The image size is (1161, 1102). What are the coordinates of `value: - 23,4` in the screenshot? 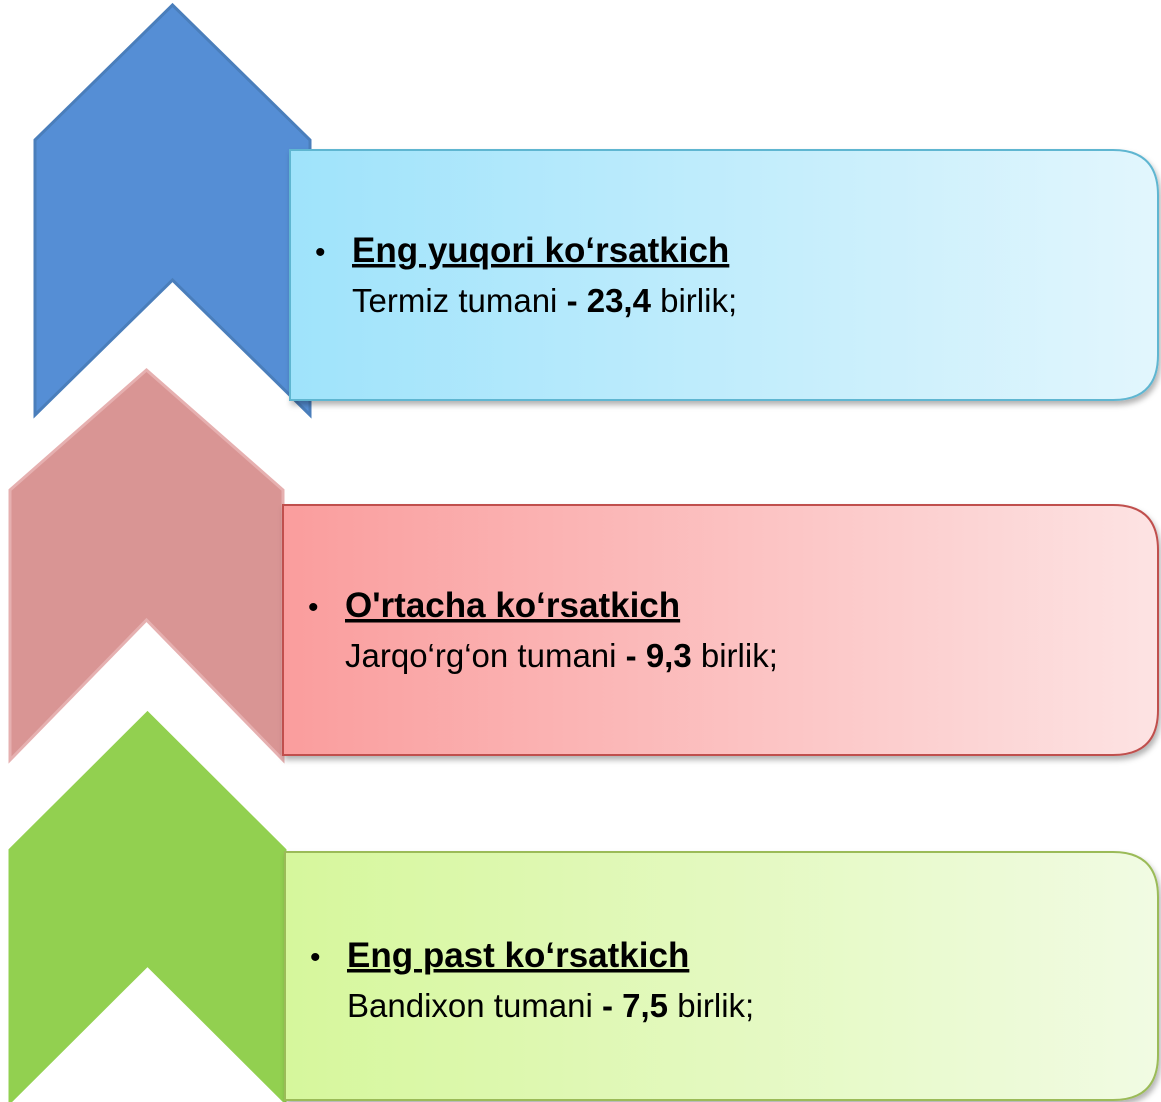 It's located at (609, 300).